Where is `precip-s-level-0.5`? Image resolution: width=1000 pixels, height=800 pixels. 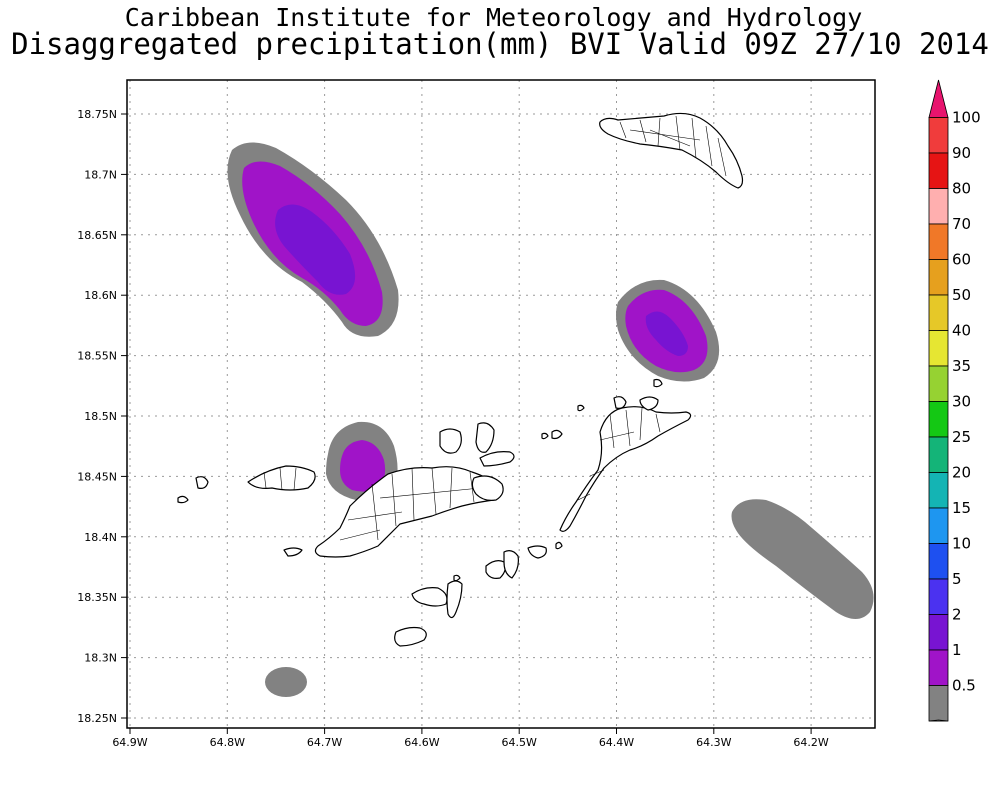 precip-s-level-0.5 is located at coordinates (286, 682).